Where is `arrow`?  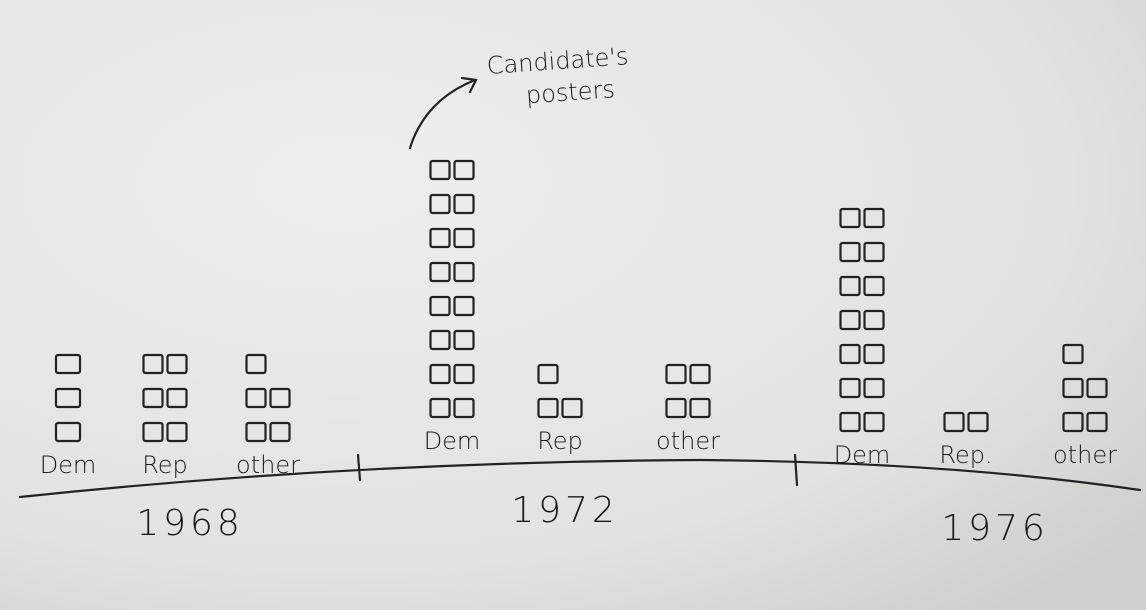
arrow is located at coordinates (442, 114).